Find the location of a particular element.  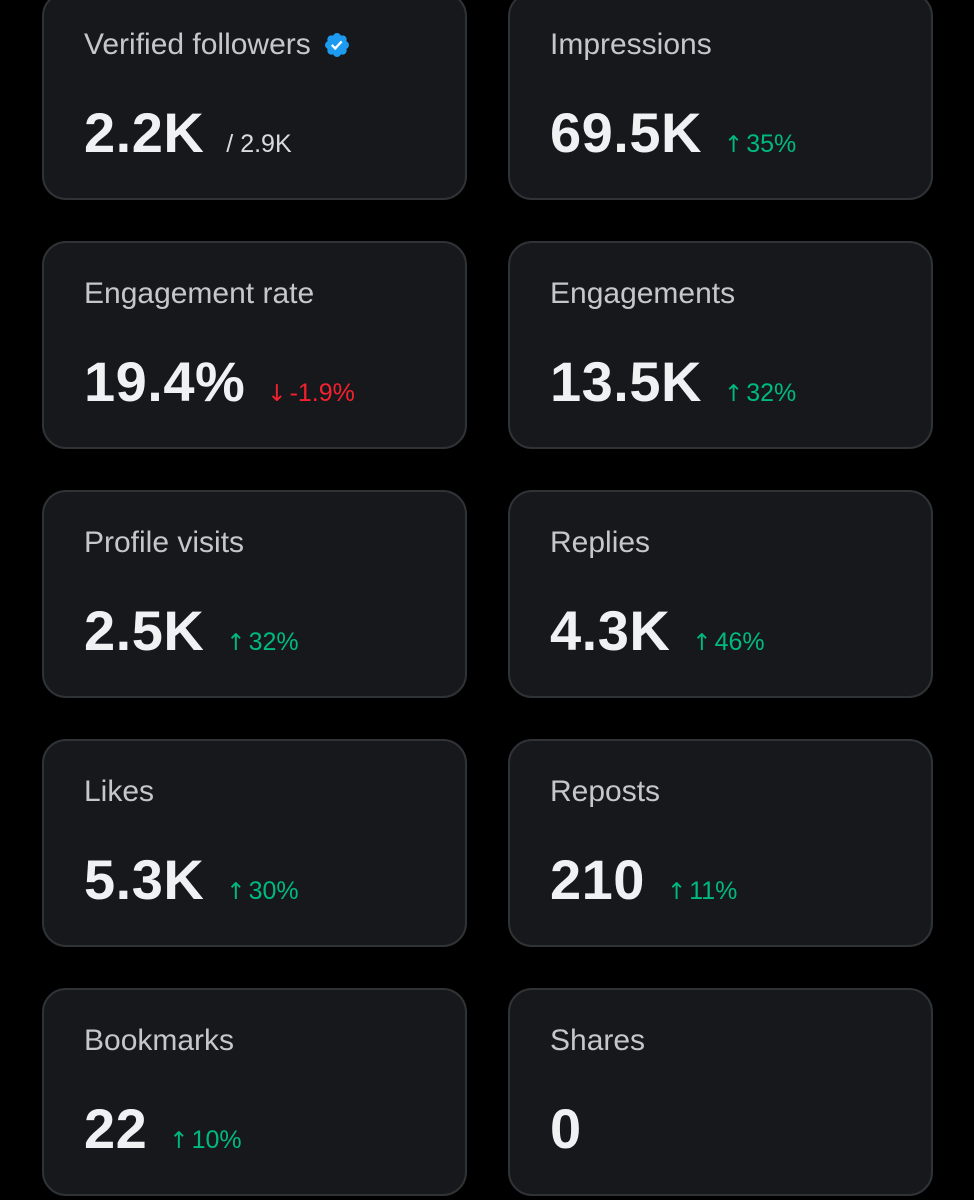

metric-delta-value: 30% is located at coordinates (273, 891).